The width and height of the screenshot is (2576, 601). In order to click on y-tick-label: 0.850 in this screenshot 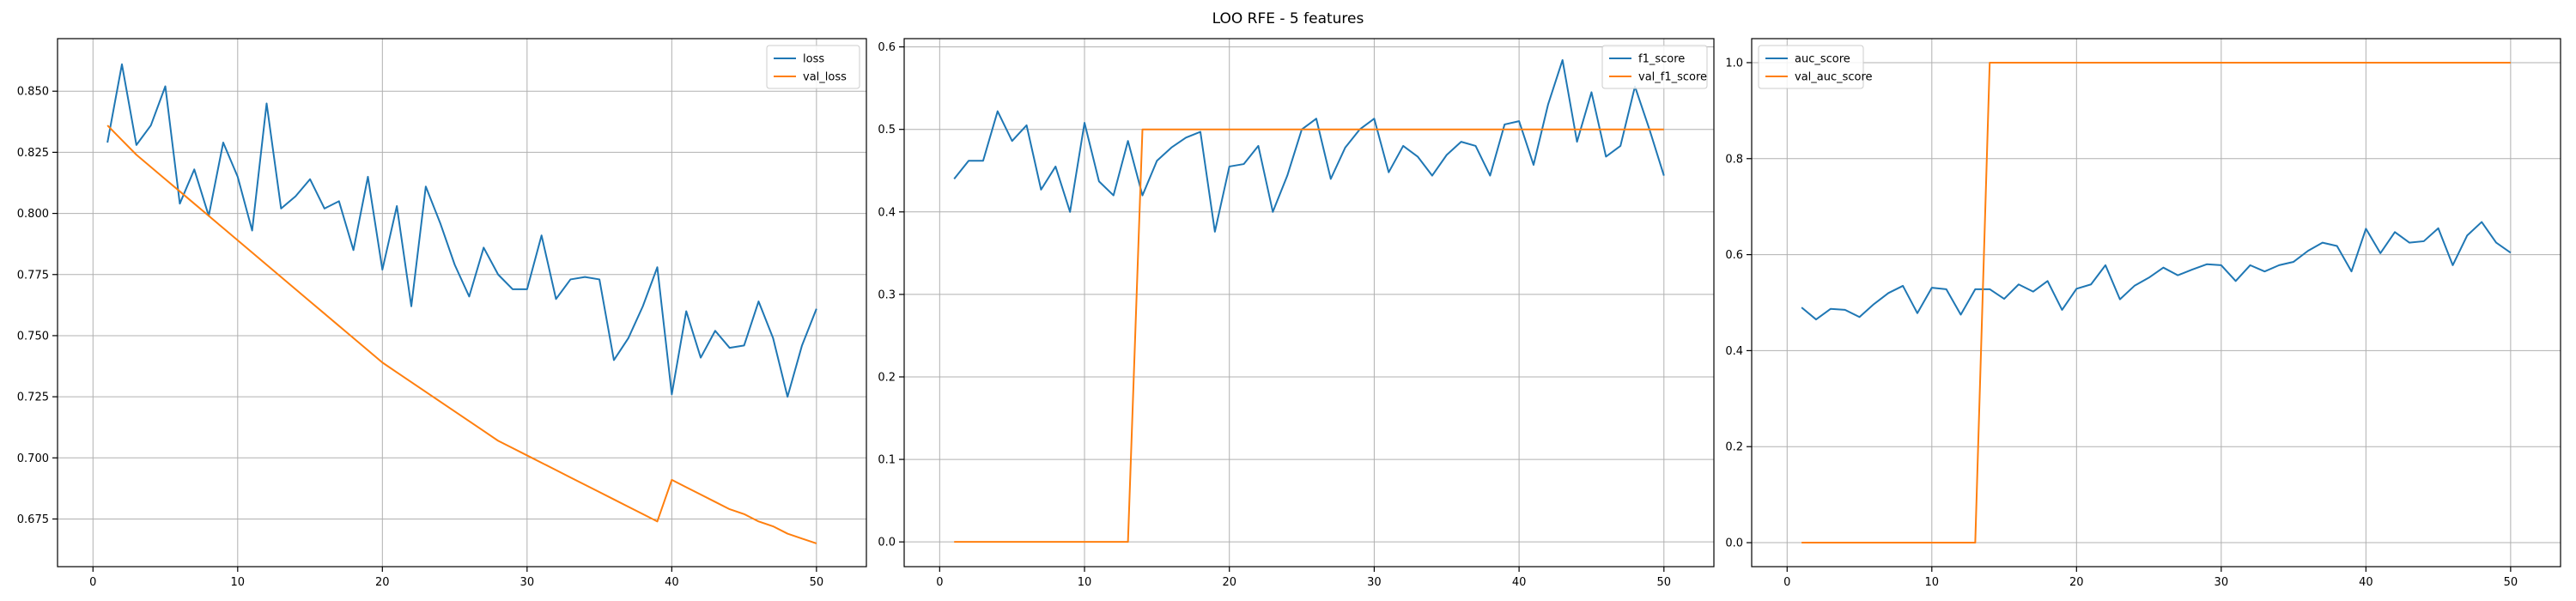, I will do `click(33, 92)`.